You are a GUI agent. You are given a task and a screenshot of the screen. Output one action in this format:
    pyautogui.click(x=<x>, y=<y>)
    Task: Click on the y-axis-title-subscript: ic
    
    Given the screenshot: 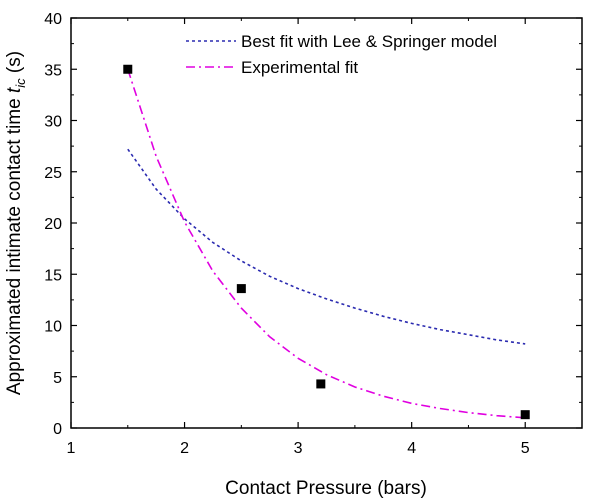 What is the action you would take?
    pyautogui.click(x=20, y=83)
    